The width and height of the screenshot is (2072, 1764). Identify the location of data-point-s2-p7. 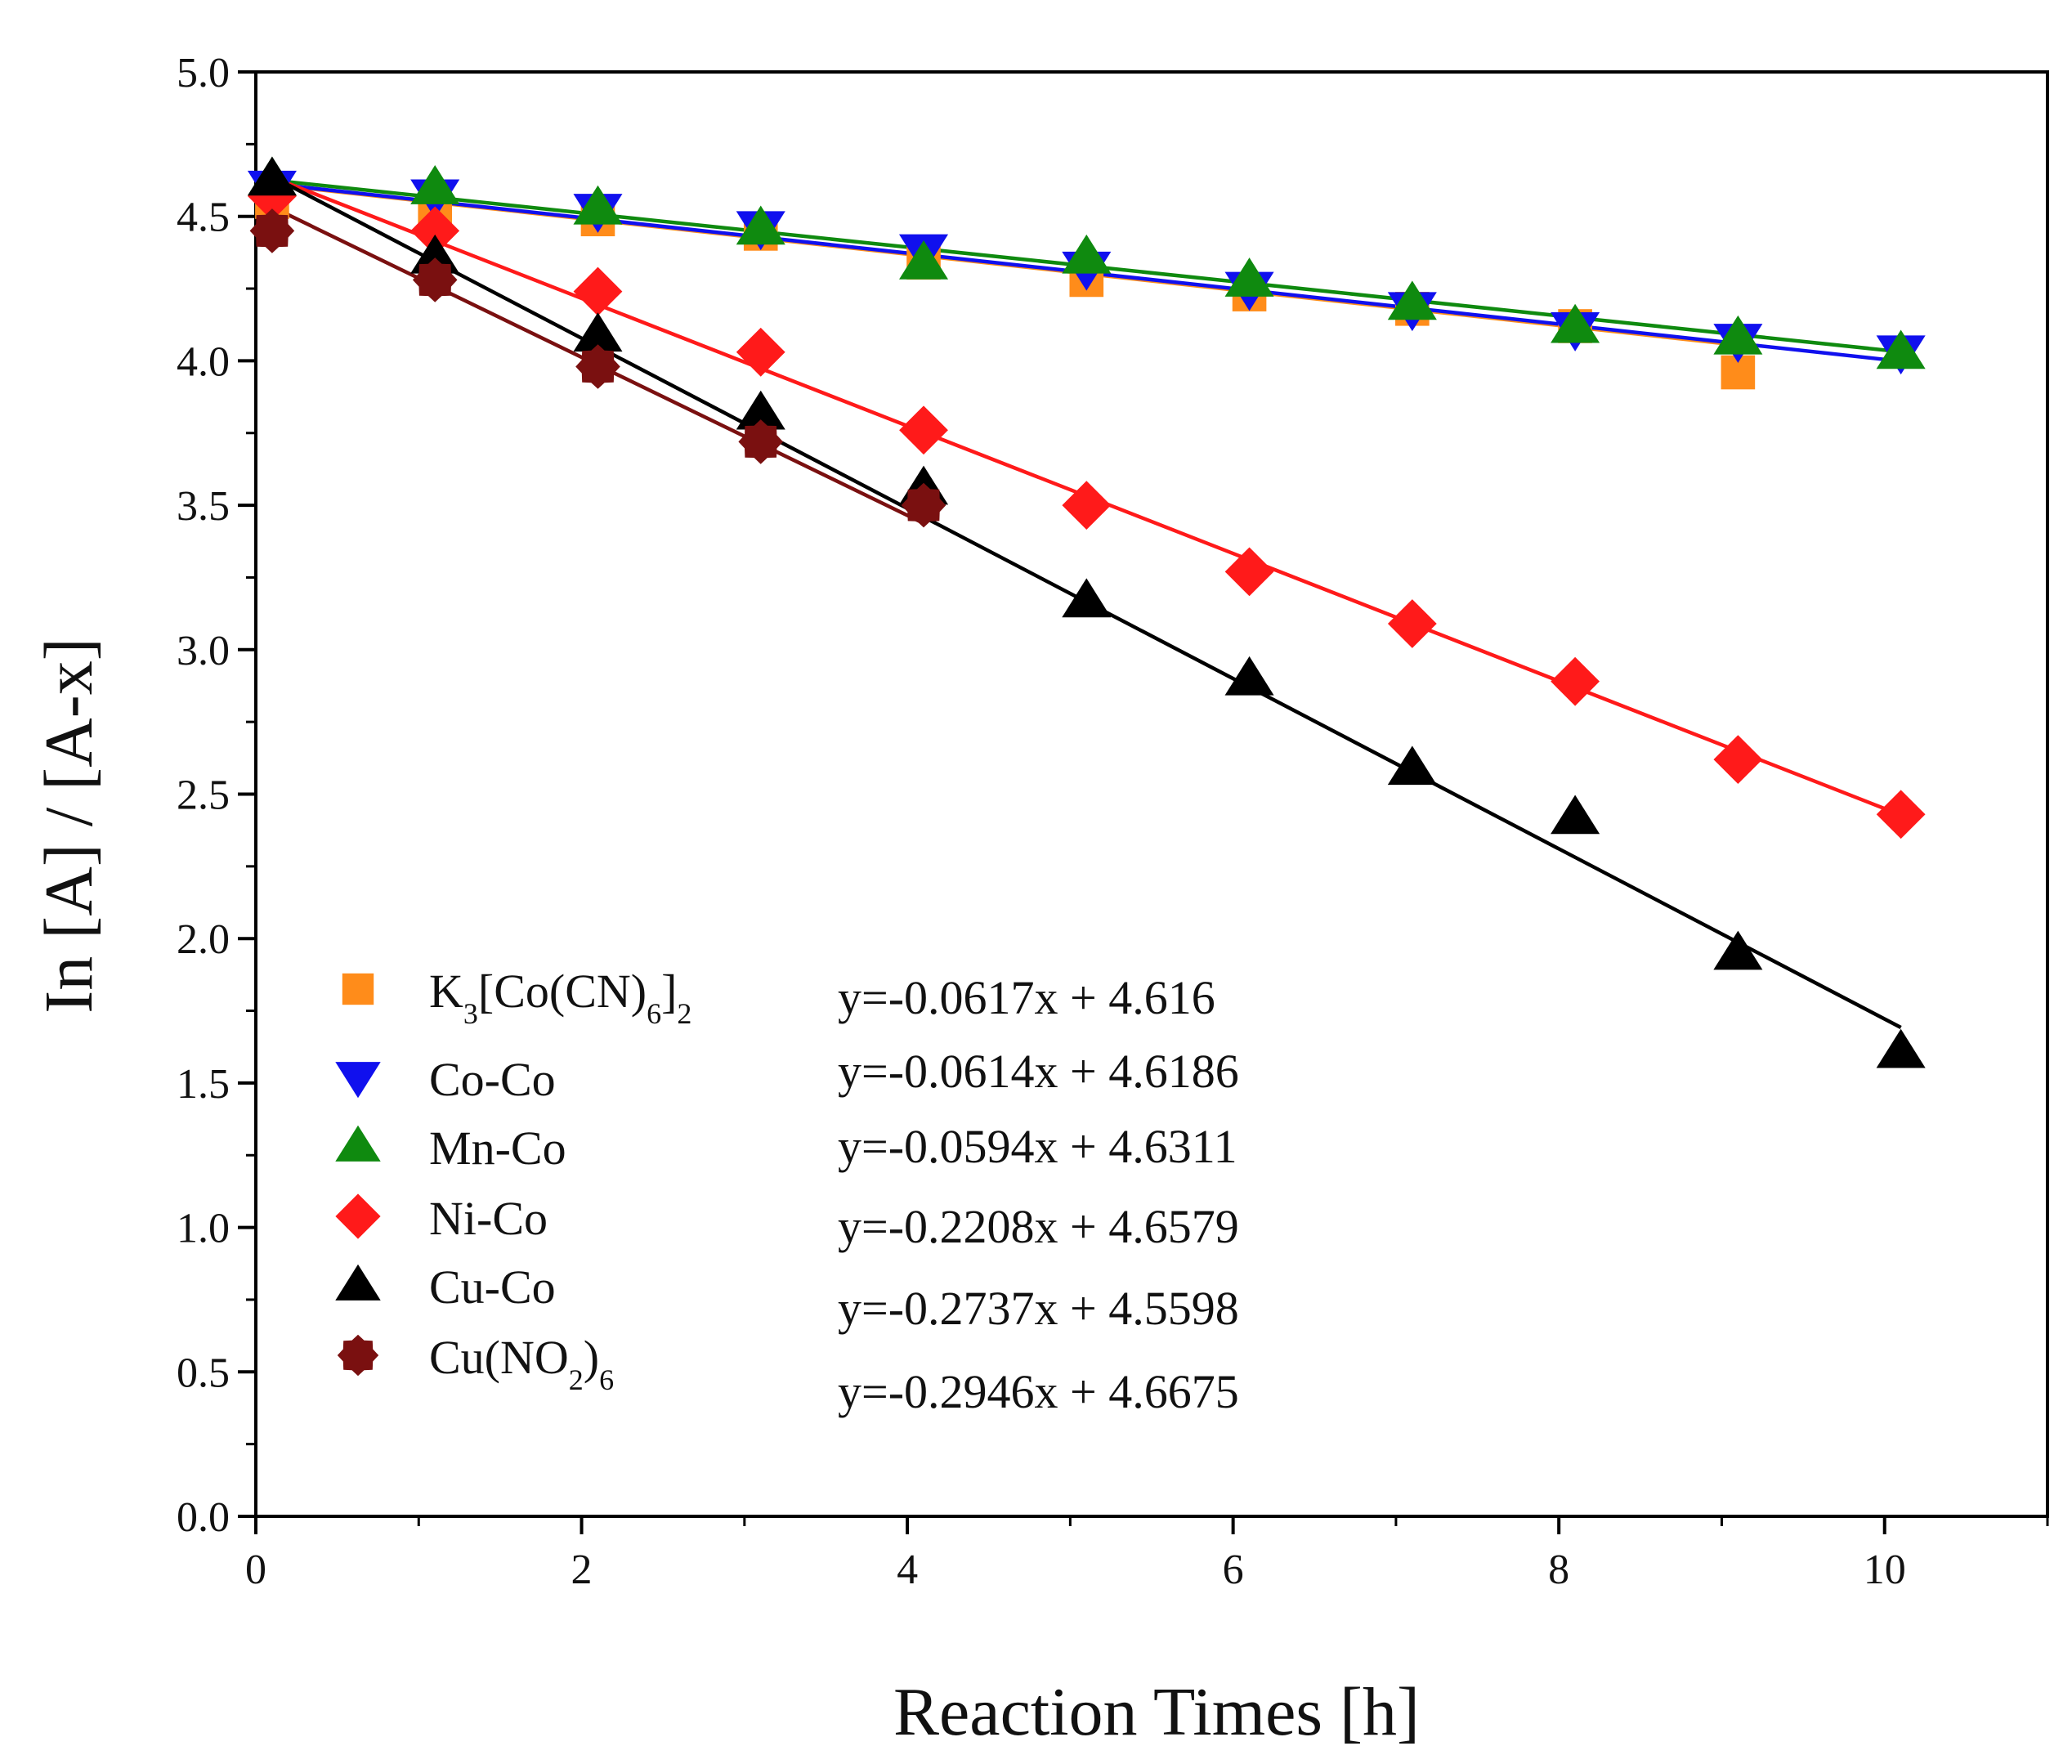
(1412, 300).